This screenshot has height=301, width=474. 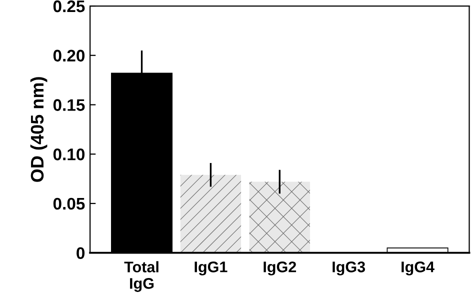 What do you see at coordinates (211, 269) in the screenshot?
I see `x-tick-label: IgG1` at bounding box center [211, 269].